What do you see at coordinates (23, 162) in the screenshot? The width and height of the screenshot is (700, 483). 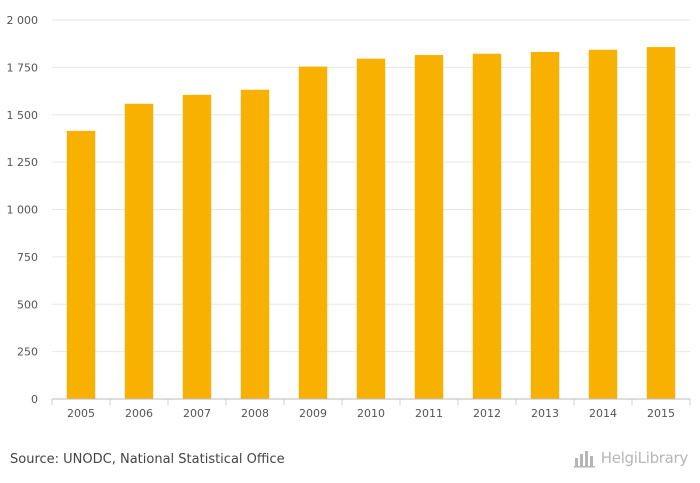 I see `y-tick-label: 1 250` at bounding box center [23, 162].